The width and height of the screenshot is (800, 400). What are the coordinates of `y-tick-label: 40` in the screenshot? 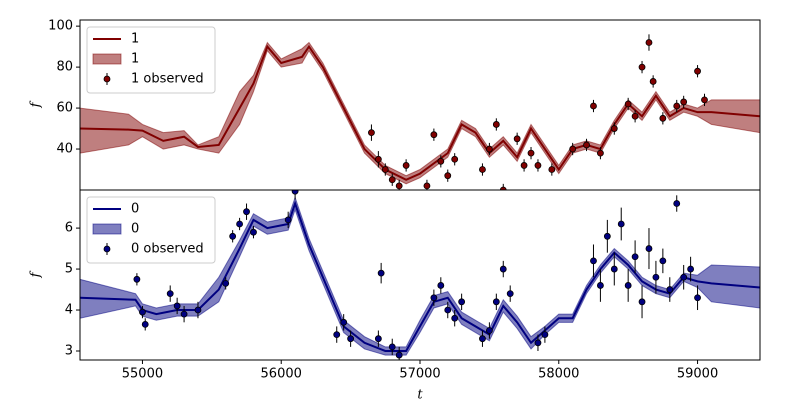 It's located at (64, 149).